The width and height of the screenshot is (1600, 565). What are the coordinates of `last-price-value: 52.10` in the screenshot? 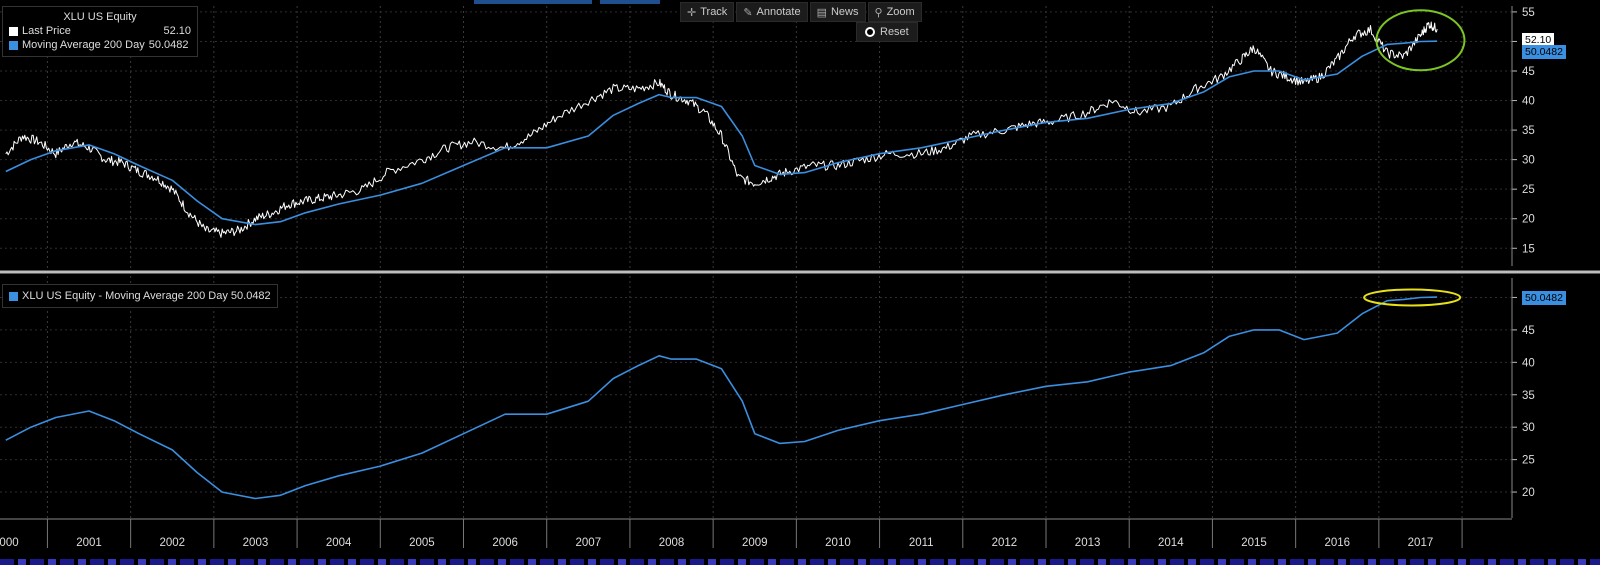 It's located at (177, 31).